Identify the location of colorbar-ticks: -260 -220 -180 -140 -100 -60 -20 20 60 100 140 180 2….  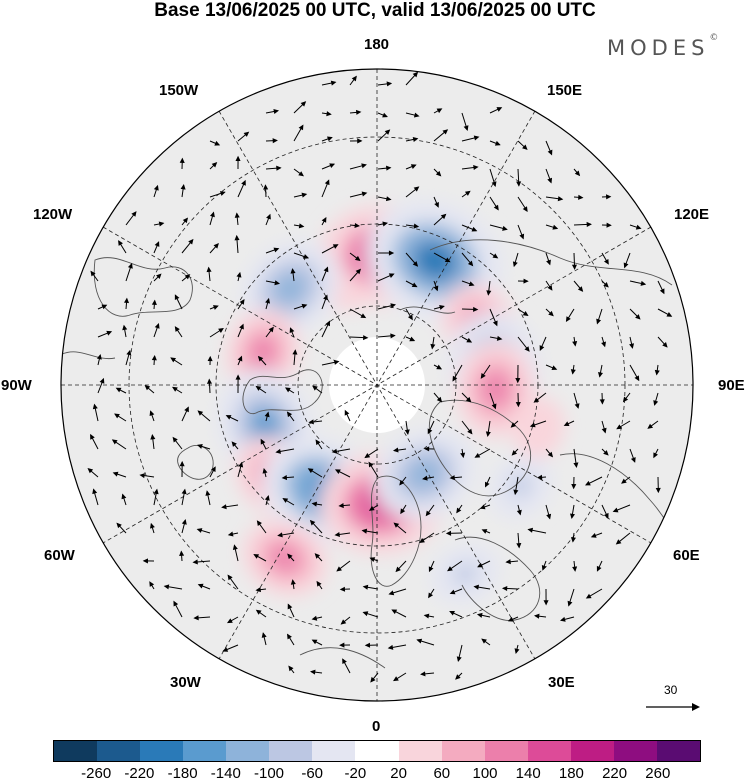
(375, 774).